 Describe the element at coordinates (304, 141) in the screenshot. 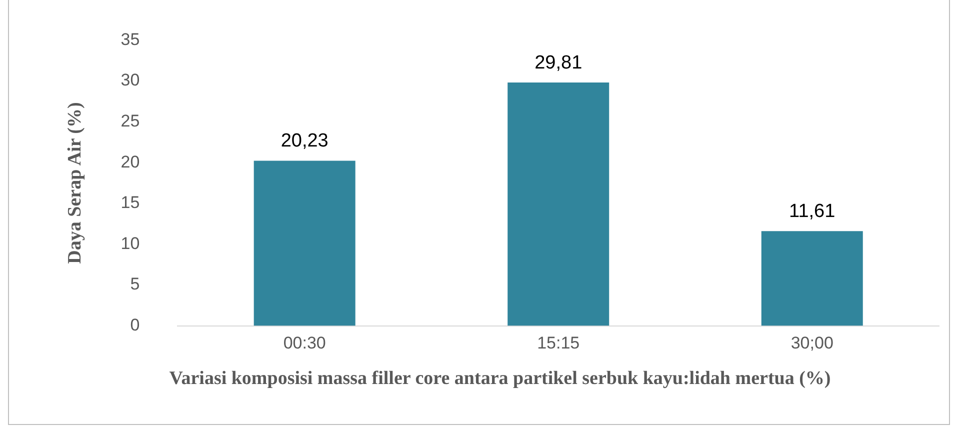

I see `data-label: 20,23` at that location.